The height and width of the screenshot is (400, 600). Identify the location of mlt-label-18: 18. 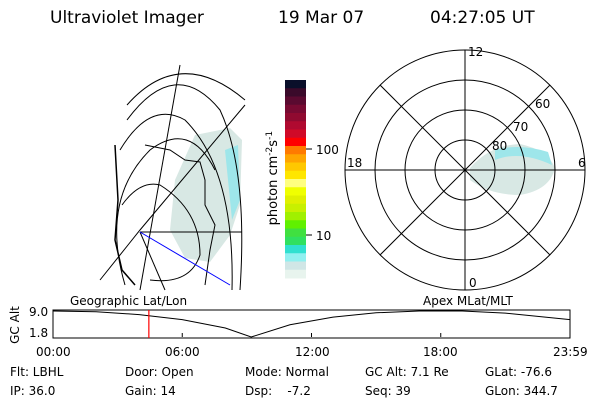
(355, 163).